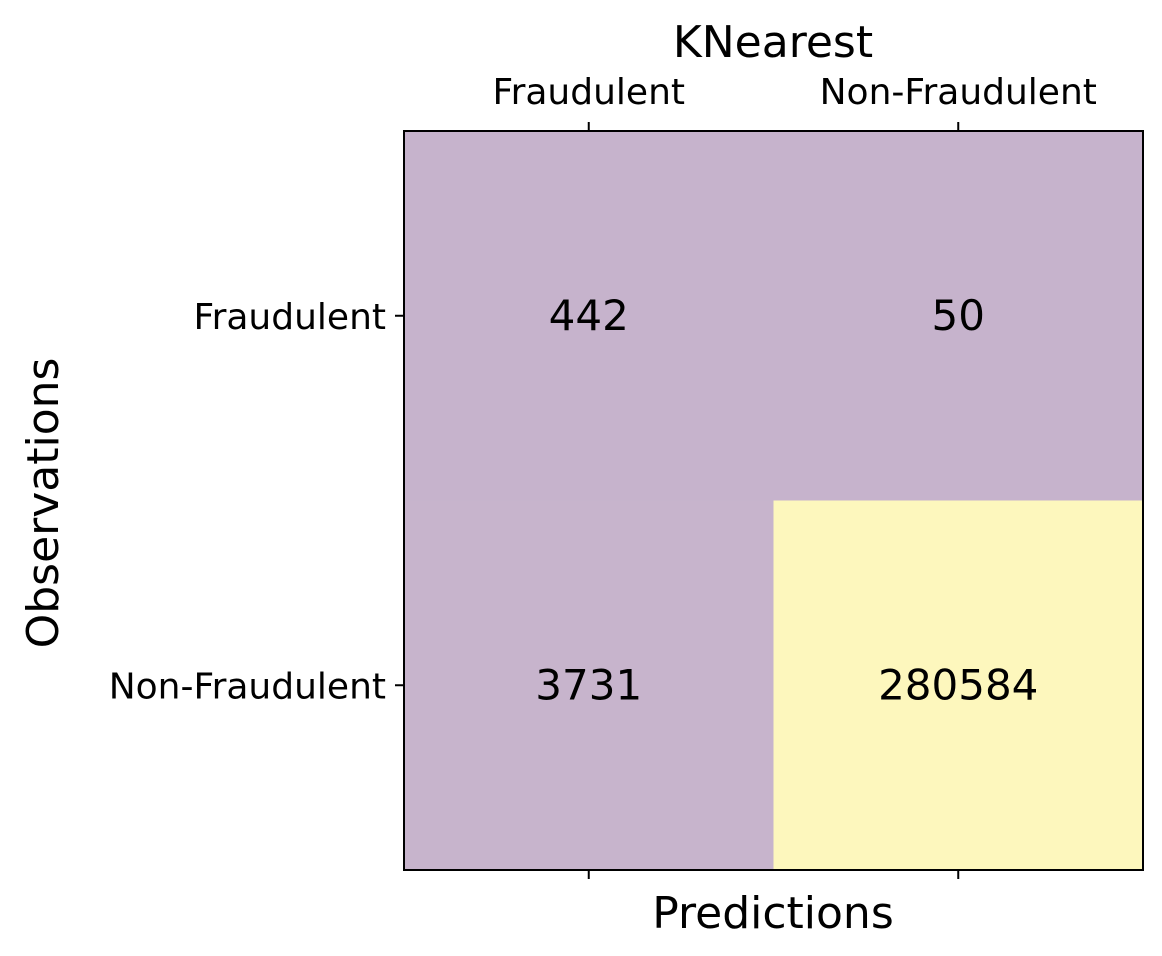  I want to click on cell-value-label-r0-c1: 50, so click(958, 315).